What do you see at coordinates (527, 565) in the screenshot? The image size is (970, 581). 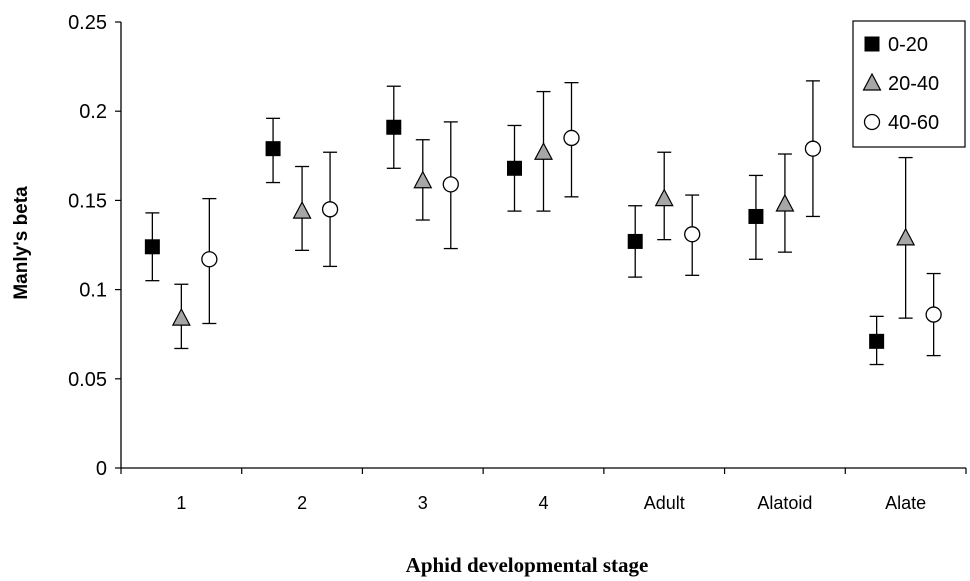 I see `x-axis-label: Aphid developmental stage` at bounding box center [527, 565].